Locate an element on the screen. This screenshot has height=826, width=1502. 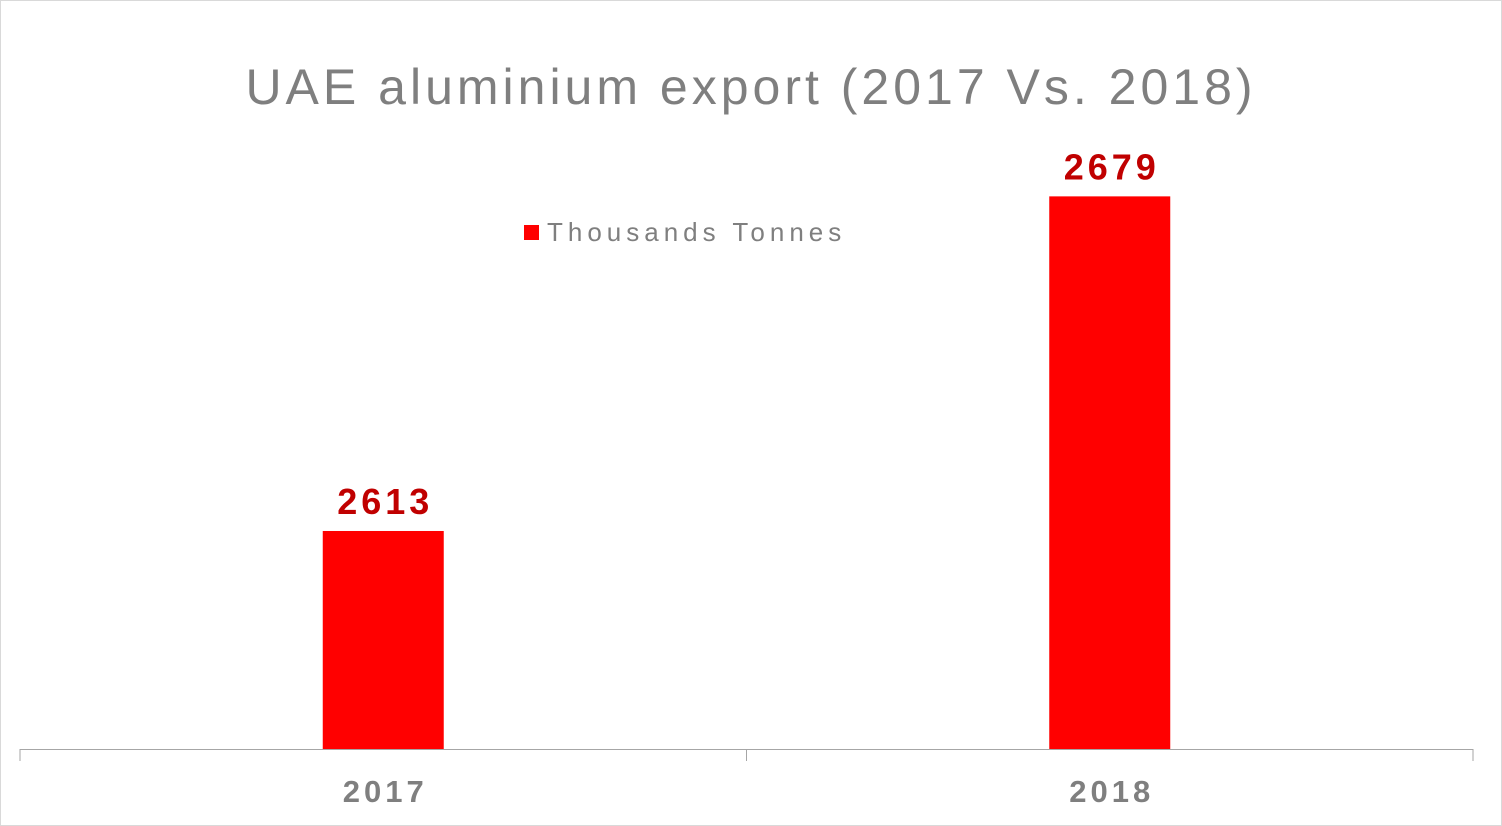
bar-2018 is located at coordinates (1110, 472).